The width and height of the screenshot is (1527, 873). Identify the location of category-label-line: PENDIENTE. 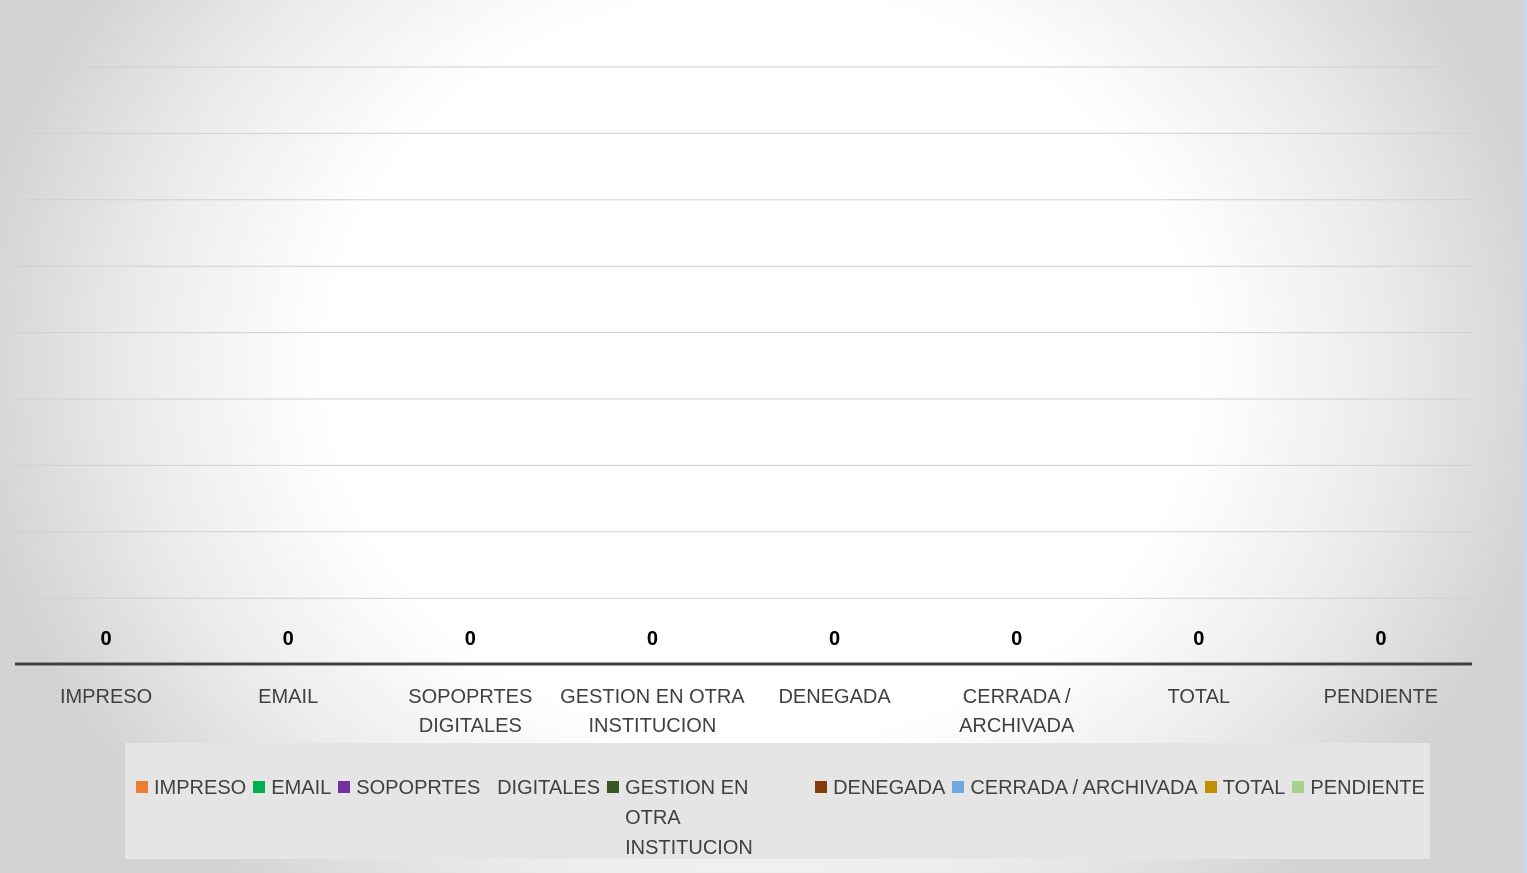
(1381, 697).